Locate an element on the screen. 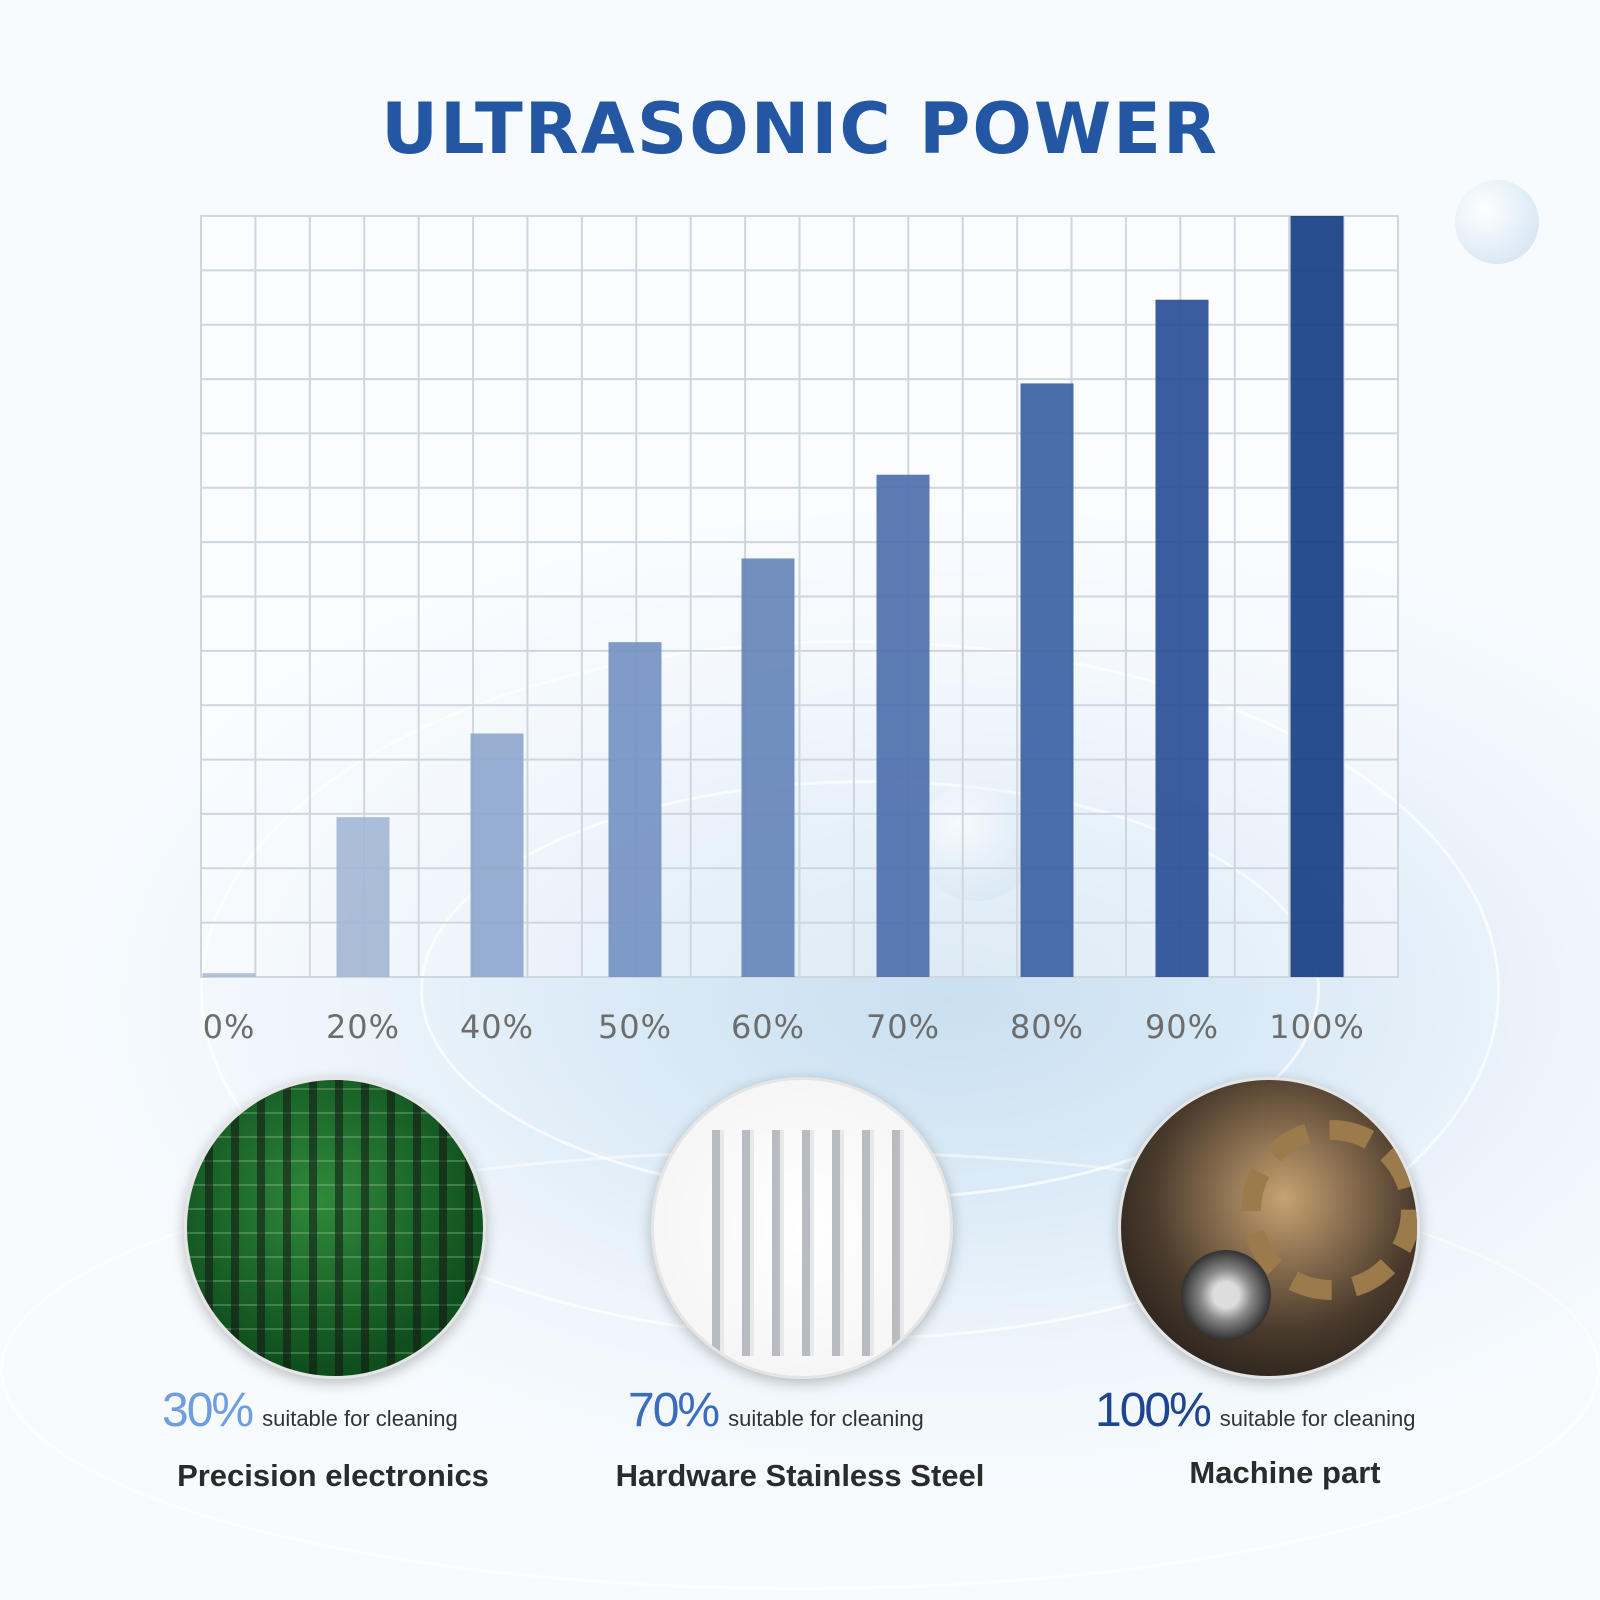 The image size is (1600, 1600). application-percent-row: 30% suitable for cleaning is located at coordinates (310, 1410).